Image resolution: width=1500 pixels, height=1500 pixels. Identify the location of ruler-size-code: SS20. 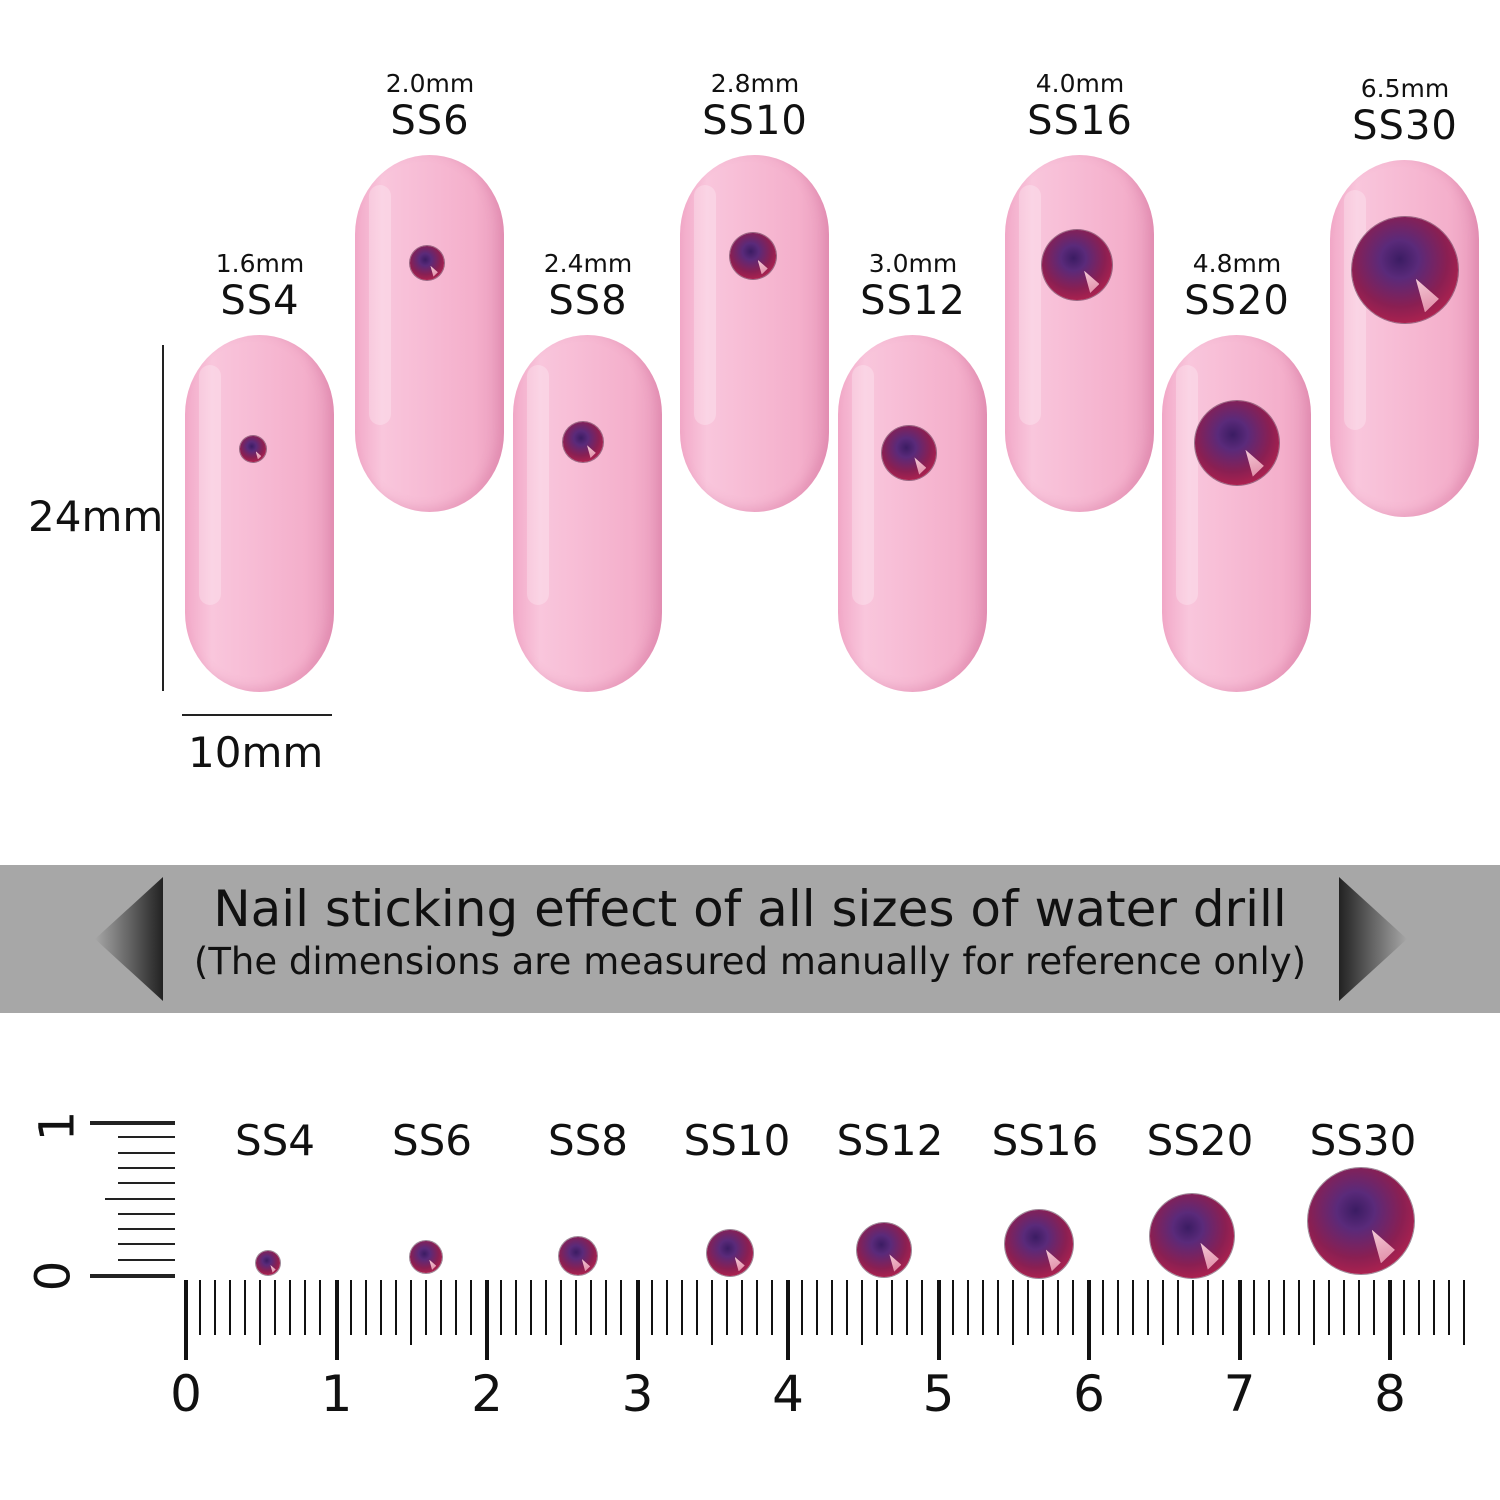
(1200, 1140).